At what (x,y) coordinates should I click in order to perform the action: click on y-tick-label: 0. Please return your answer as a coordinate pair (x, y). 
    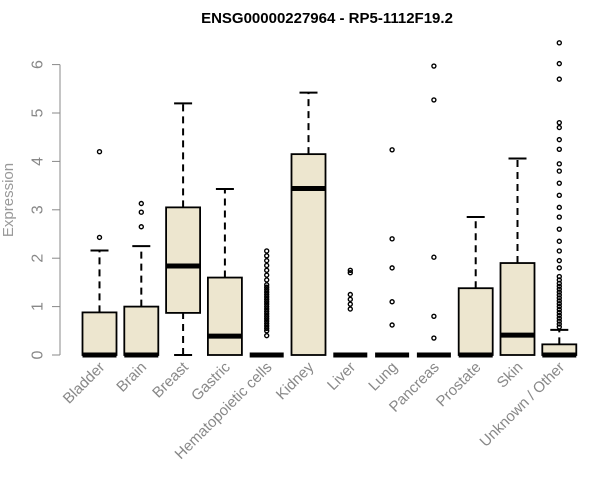
    Looking at the image, I should click on (38, 354).